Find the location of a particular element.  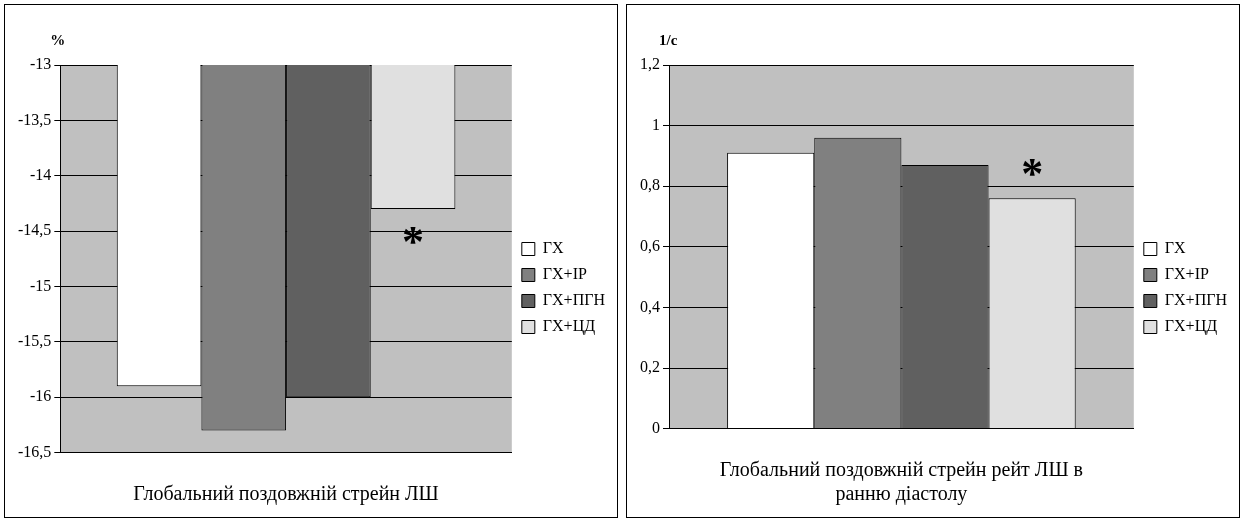

x-axis-title: Глобальний поздовжній стрейн ЛШ is located at coordinates (286, 494).